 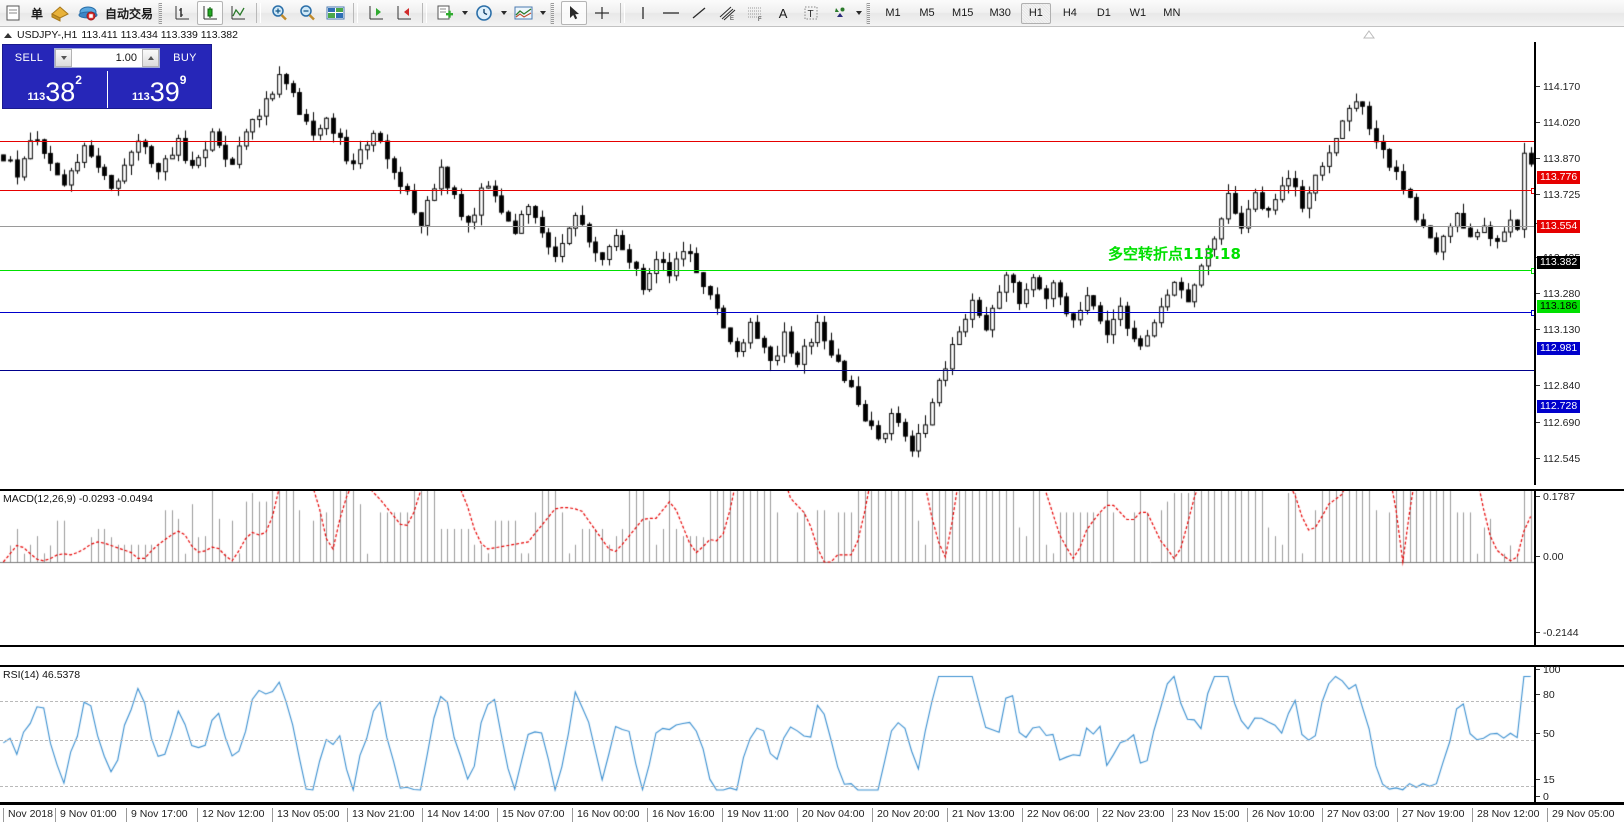 What do you see at coordinates (60, 13) in the screenshot?
I see `expert-advisors-button` at bounding box center [60, 13].